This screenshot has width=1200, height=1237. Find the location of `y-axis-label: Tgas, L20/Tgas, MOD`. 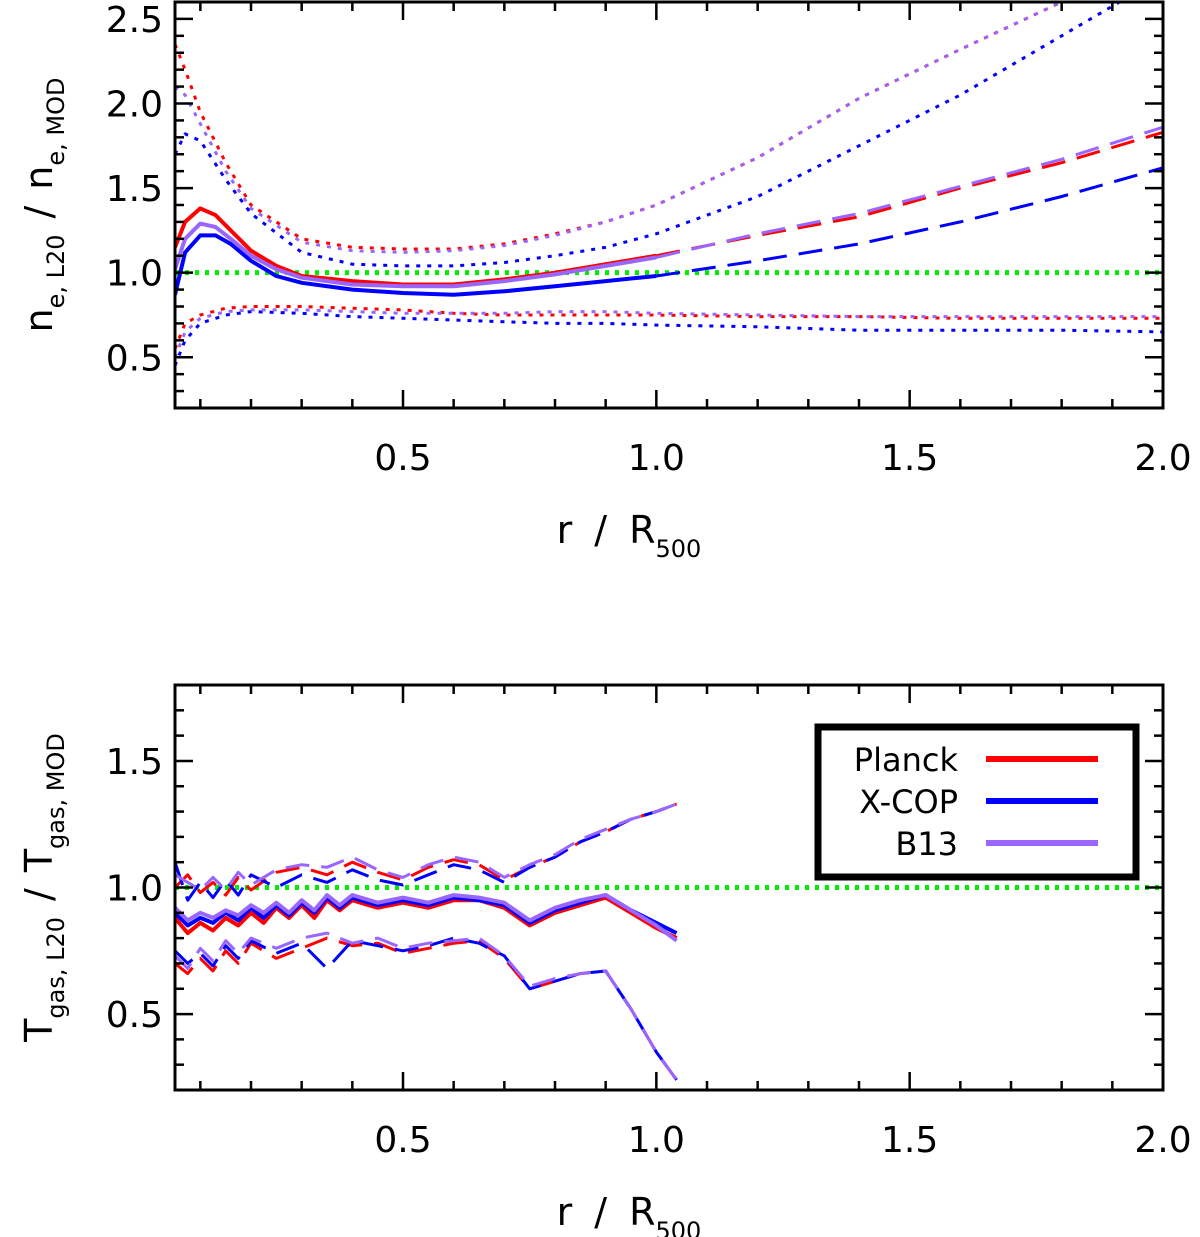

y-axis-label: Tgas, L20/Tgas, MOD is located at coordinates (43, 888).